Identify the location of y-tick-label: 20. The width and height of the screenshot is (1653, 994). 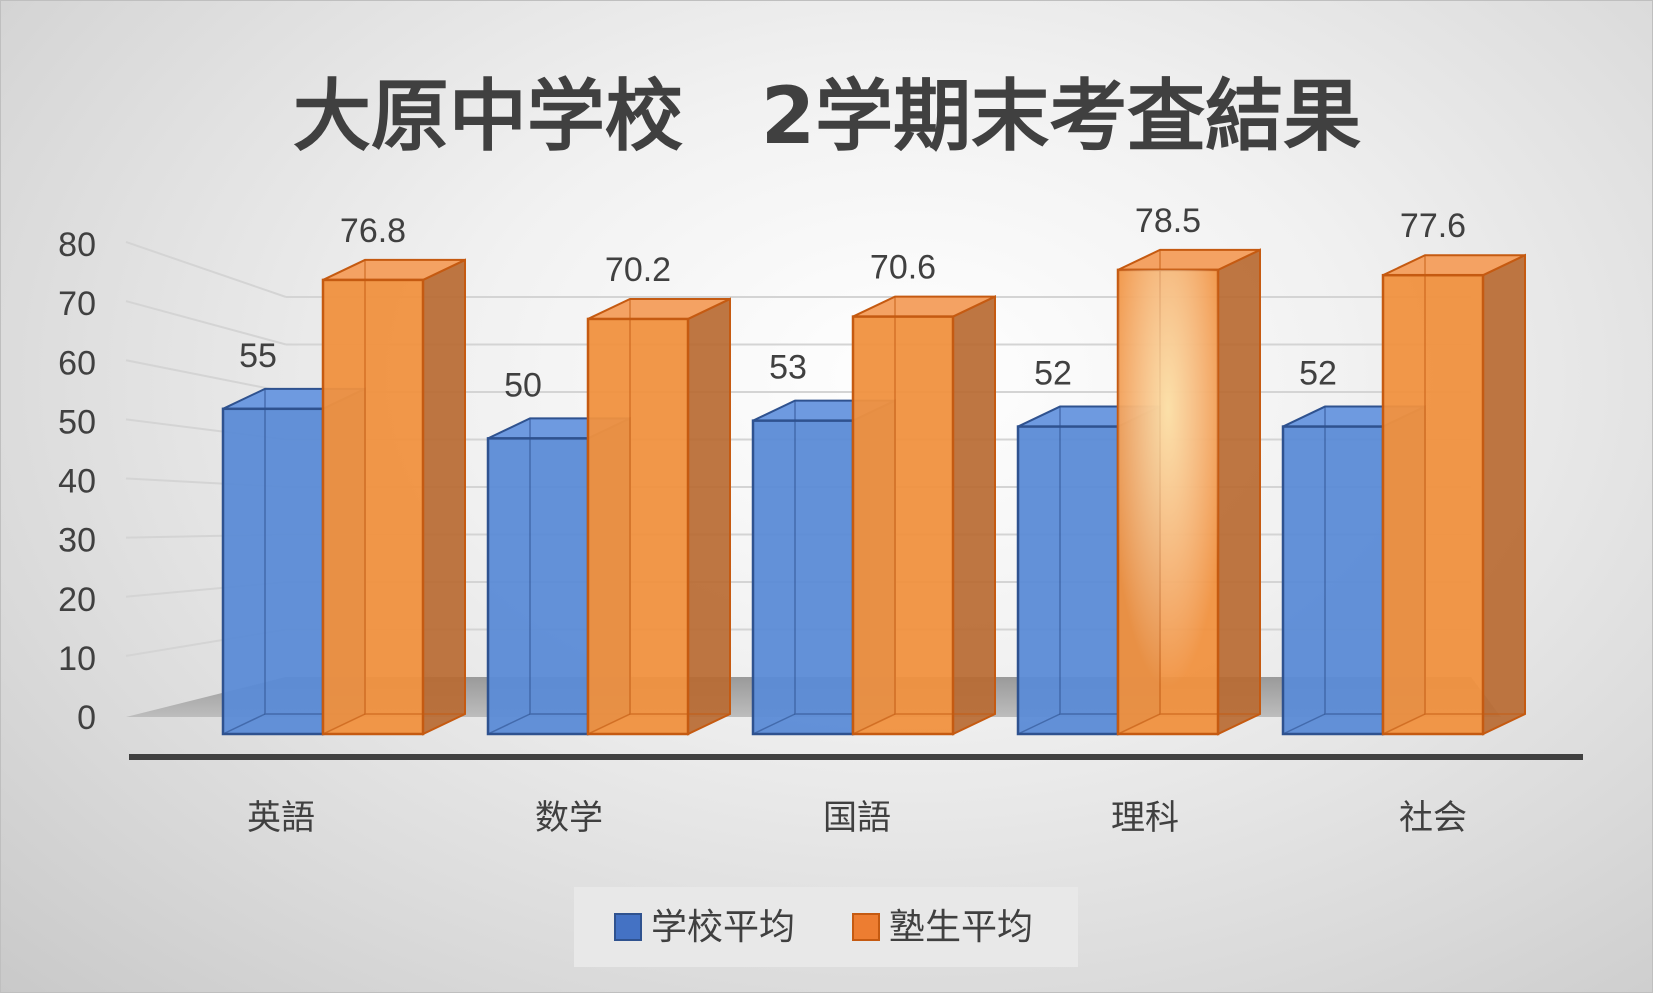
(77, 600).